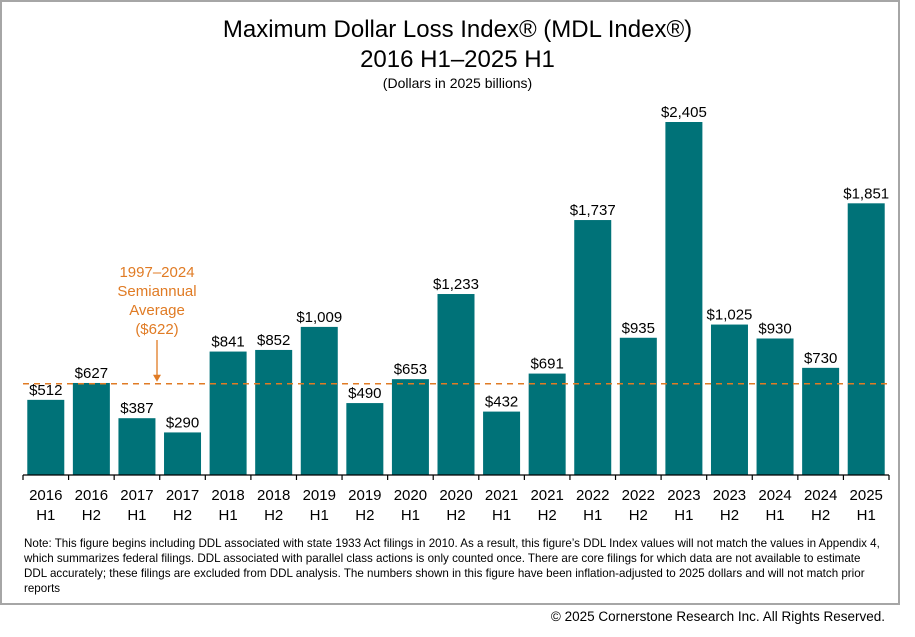 This screenshot has width=915, height=637. Describe the element at coordinates (319, 400) in the screenshot. I see `bar-2019-h1` at that location.